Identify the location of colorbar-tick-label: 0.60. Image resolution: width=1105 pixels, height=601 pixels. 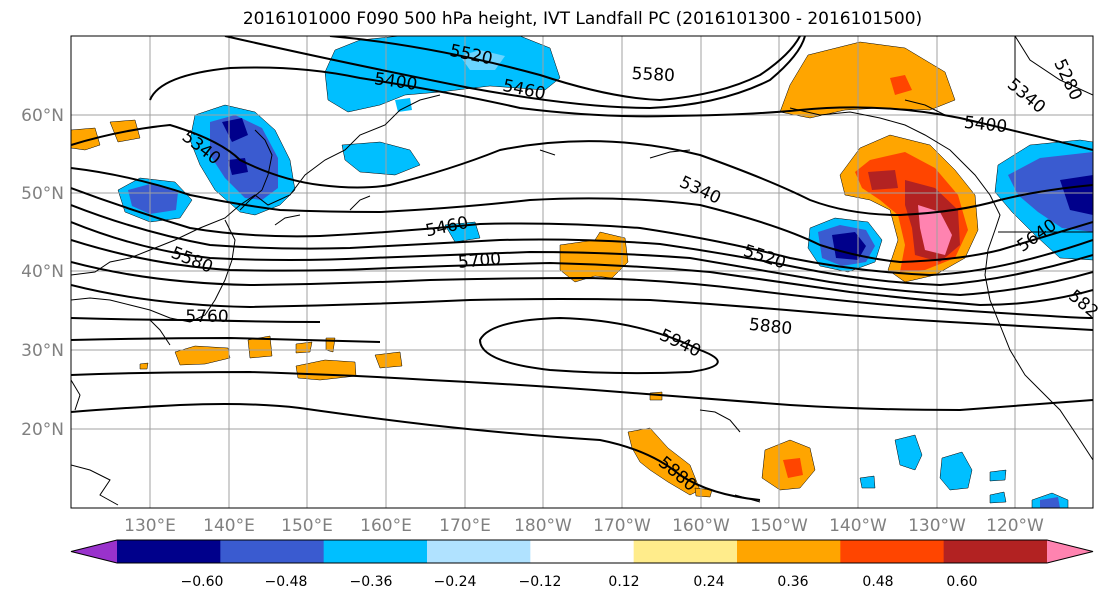
(961, 582).